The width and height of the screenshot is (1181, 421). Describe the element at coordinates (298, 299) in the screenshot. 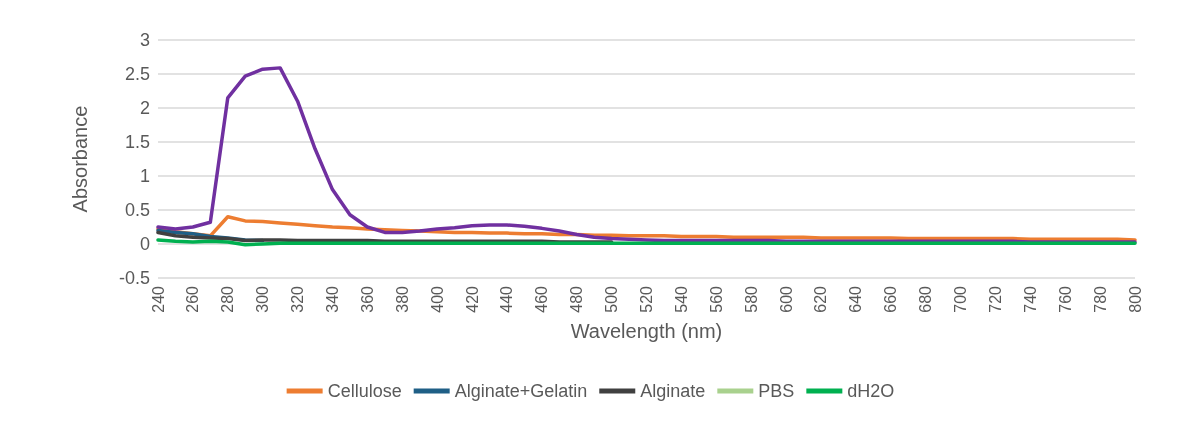

I see `x-tick-label: 320` at that location.